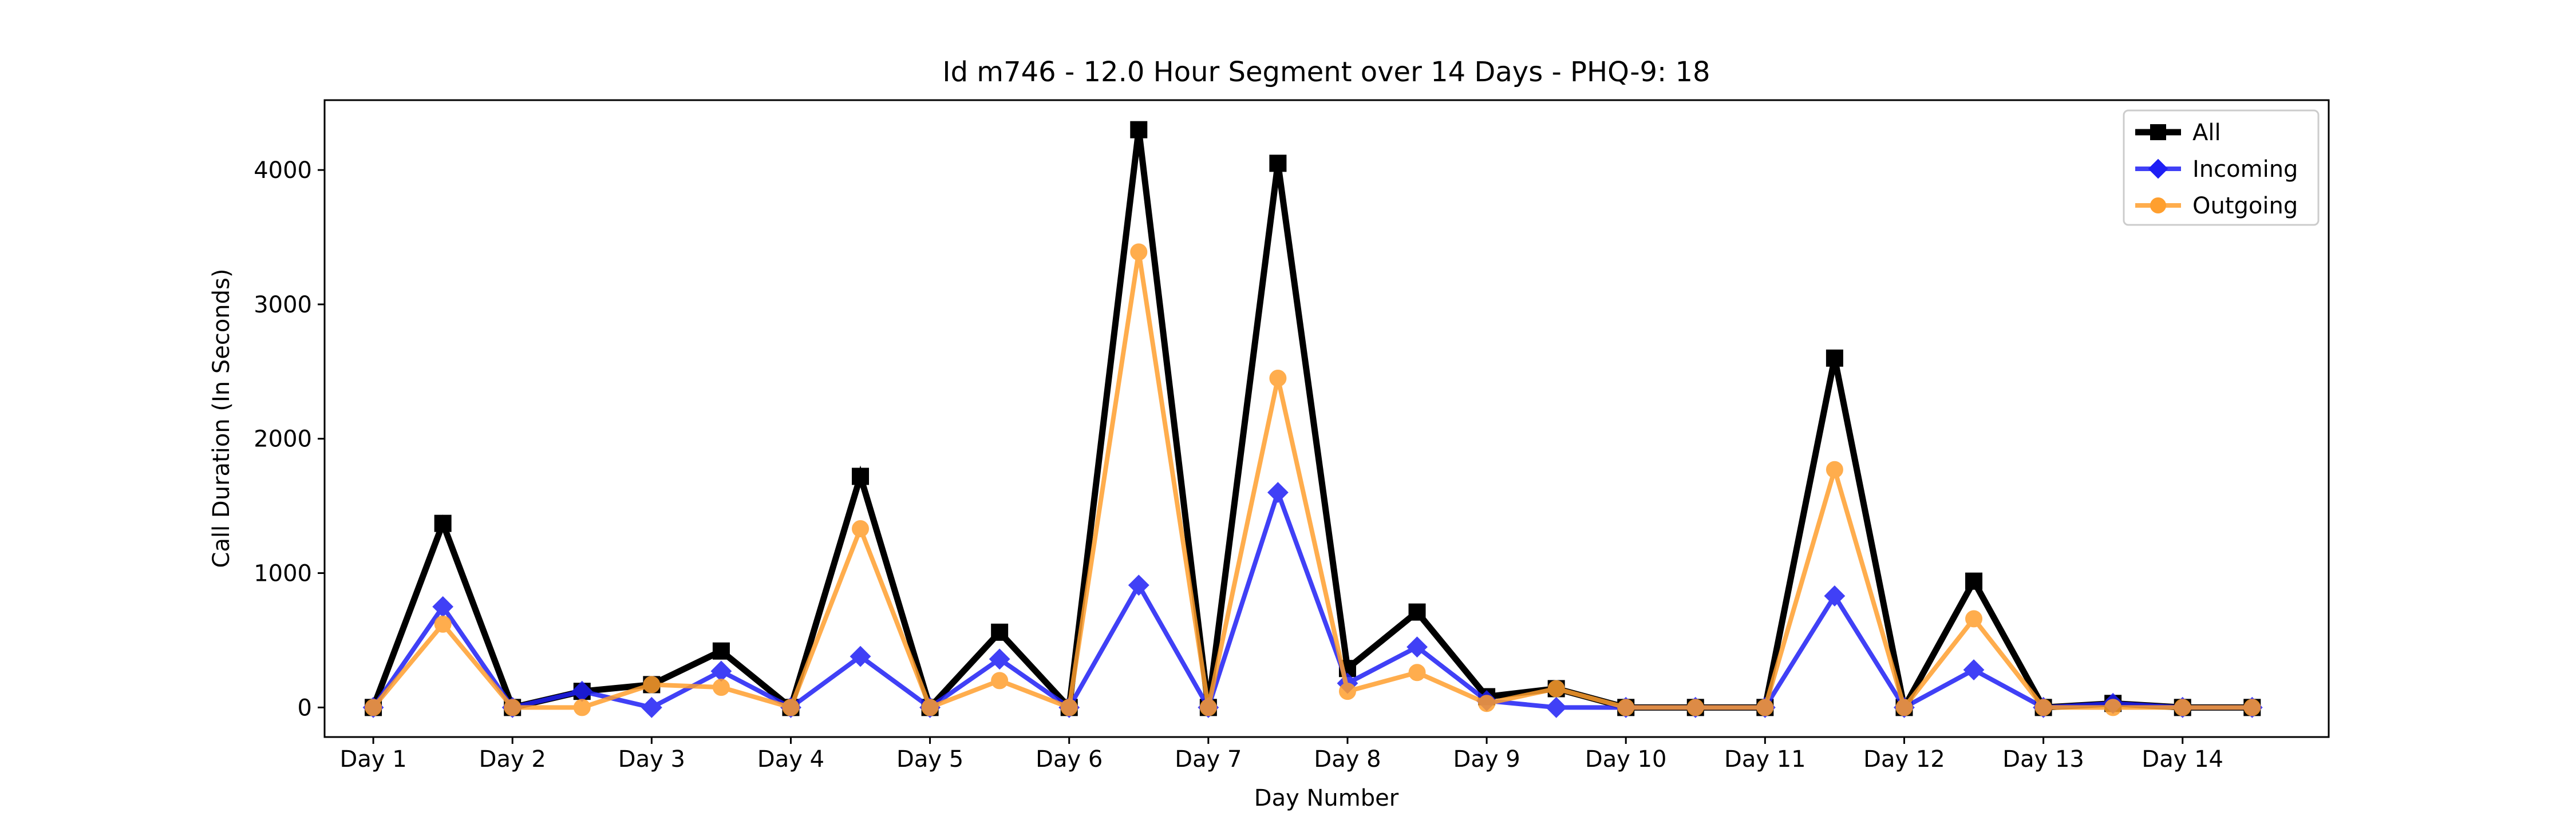  Describe the element at coordinates (651, 759) in the screenshot. I see `x-tick-label: Day 3` at that location.